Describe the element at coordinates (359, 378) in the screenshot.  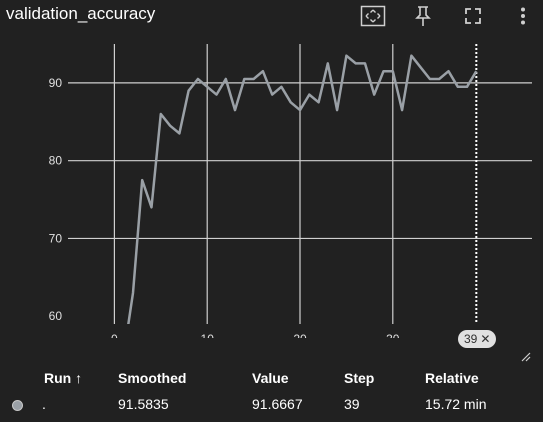
I see `step-header: Step` at that location.